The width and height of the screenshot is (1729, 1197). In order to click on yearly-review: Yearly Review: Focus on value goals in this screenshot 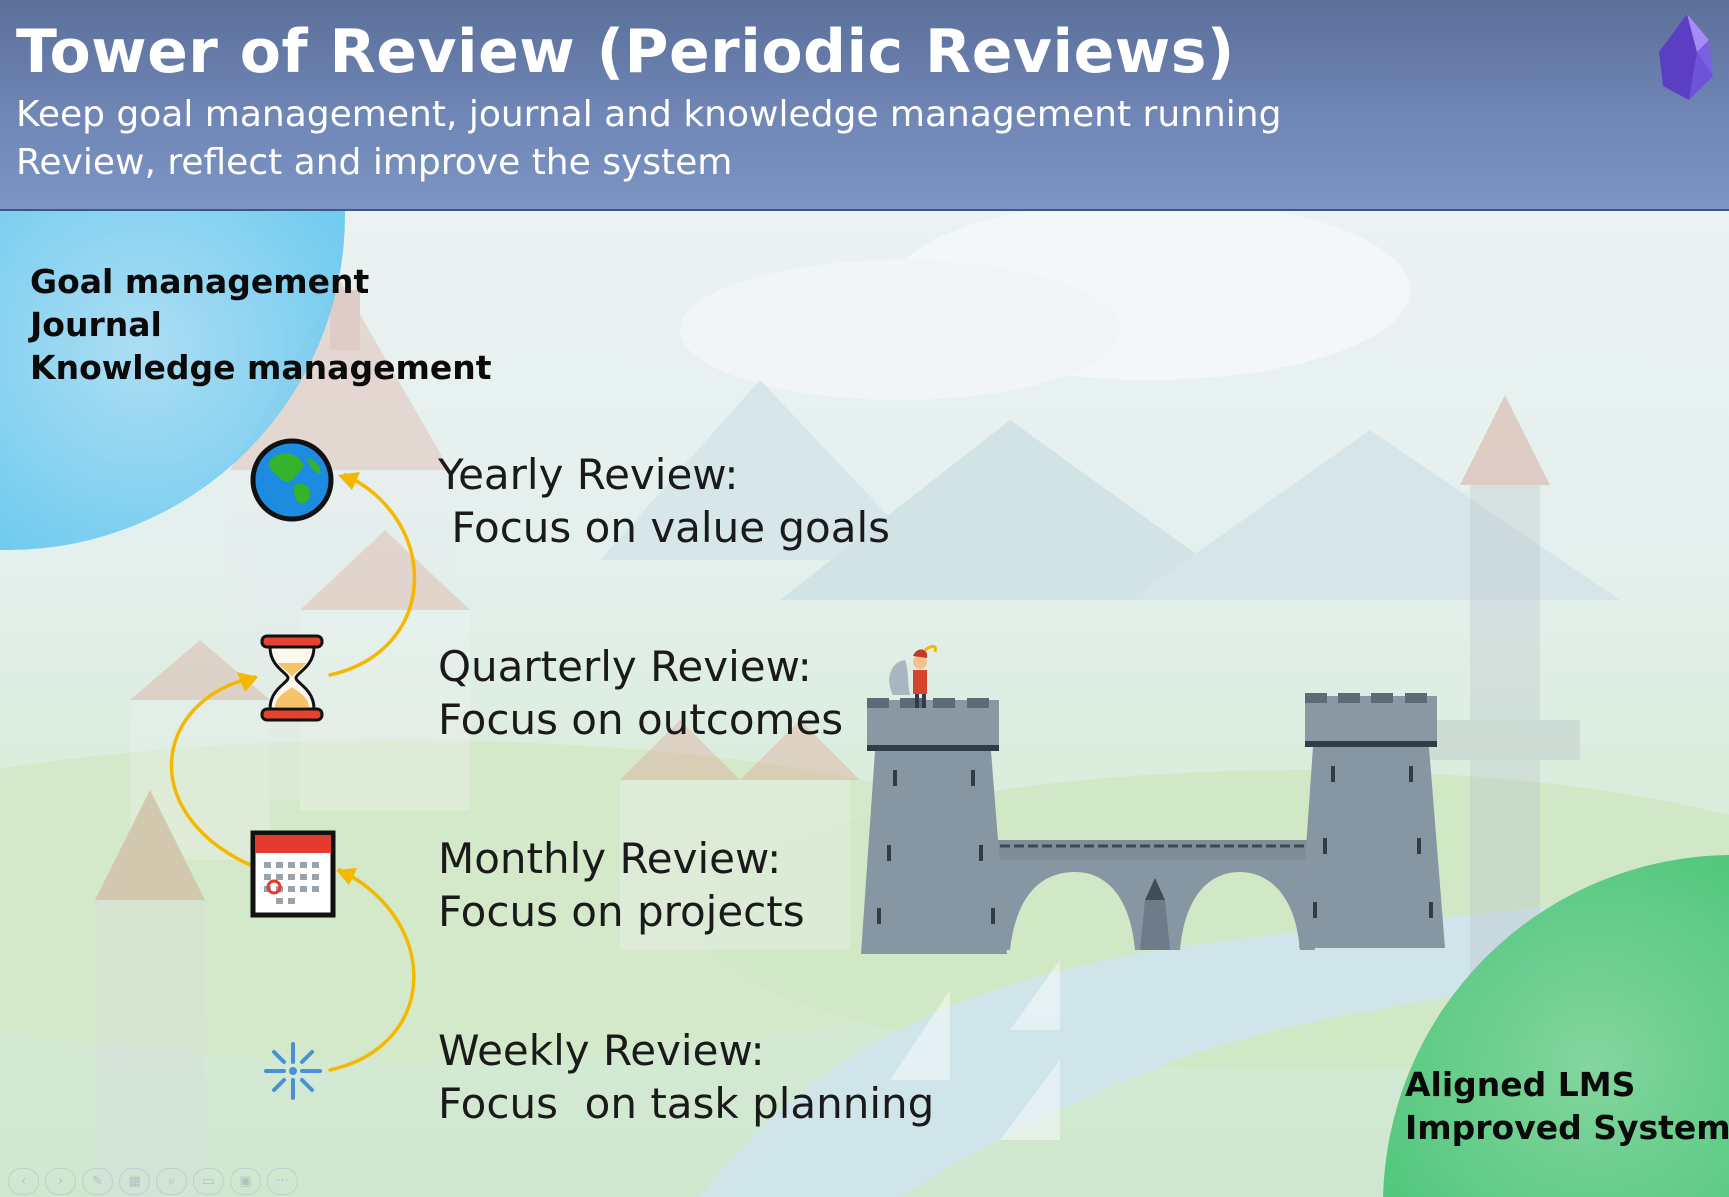, I will do `click(664, 501)`.